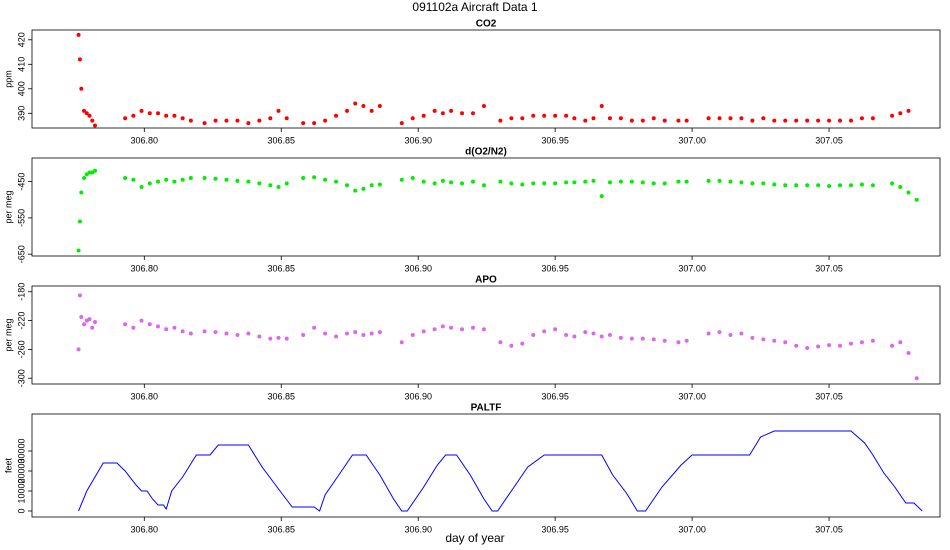 This screenshot has height=550, width=950. I want to click on y-tick-label: -180, so click(21, 292).